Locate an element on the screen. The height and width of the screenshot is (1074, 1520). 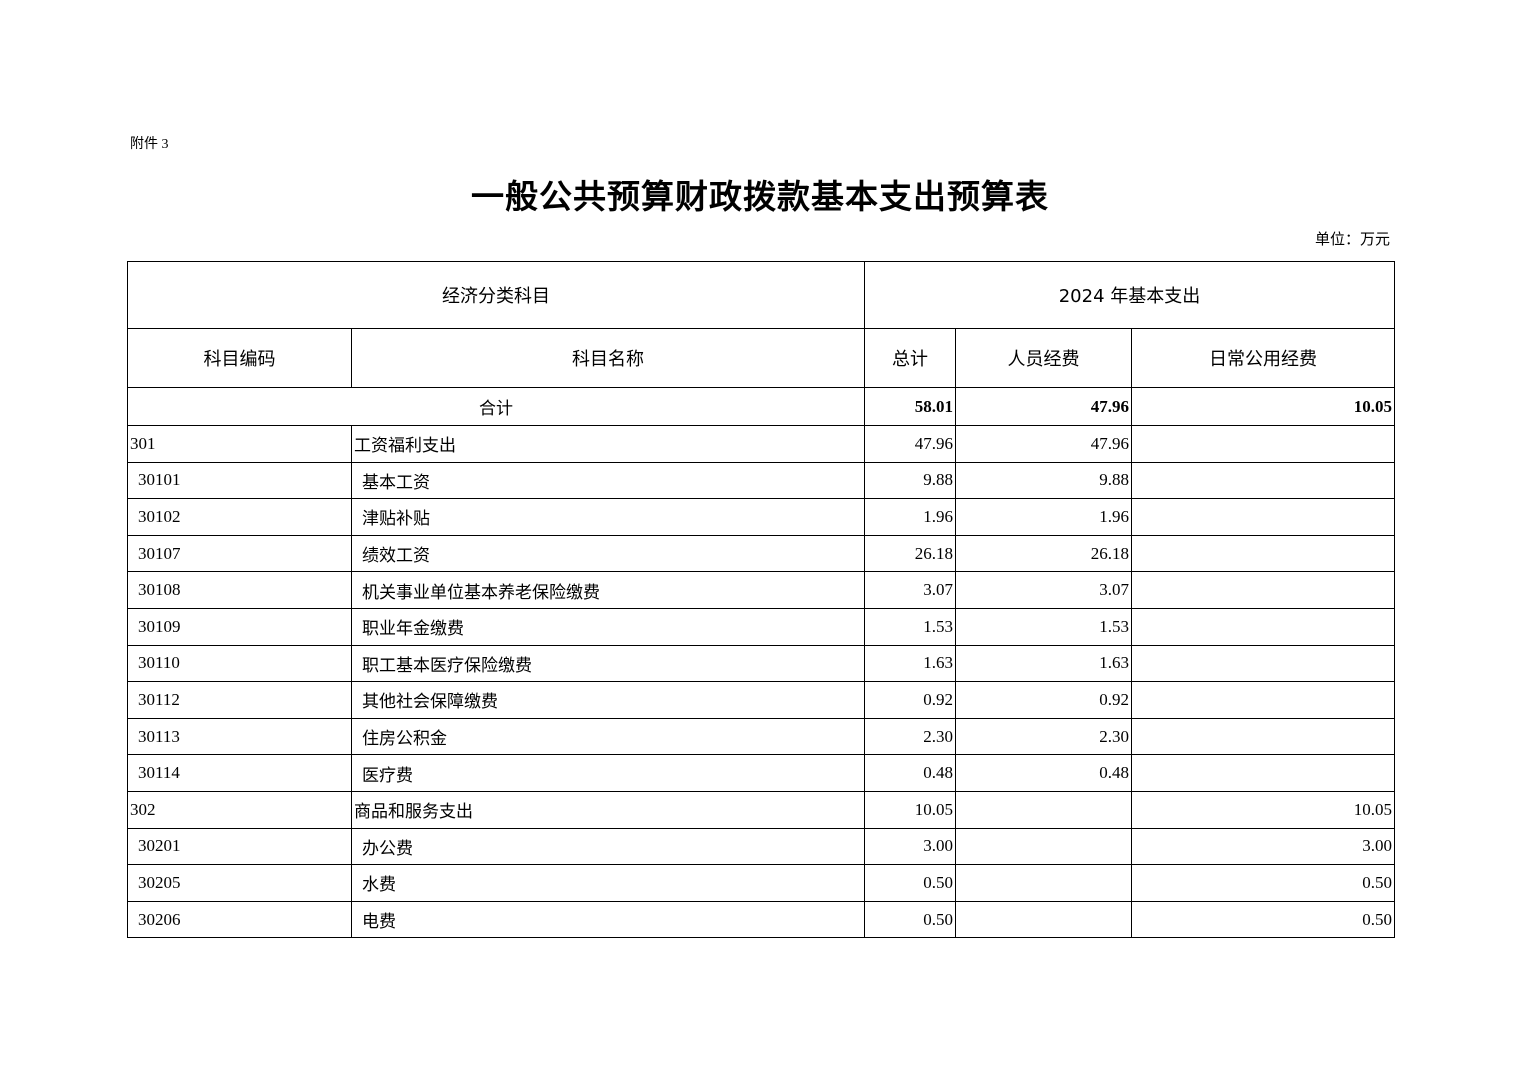
row-code: 30110 is located at coordinates (239, 663).